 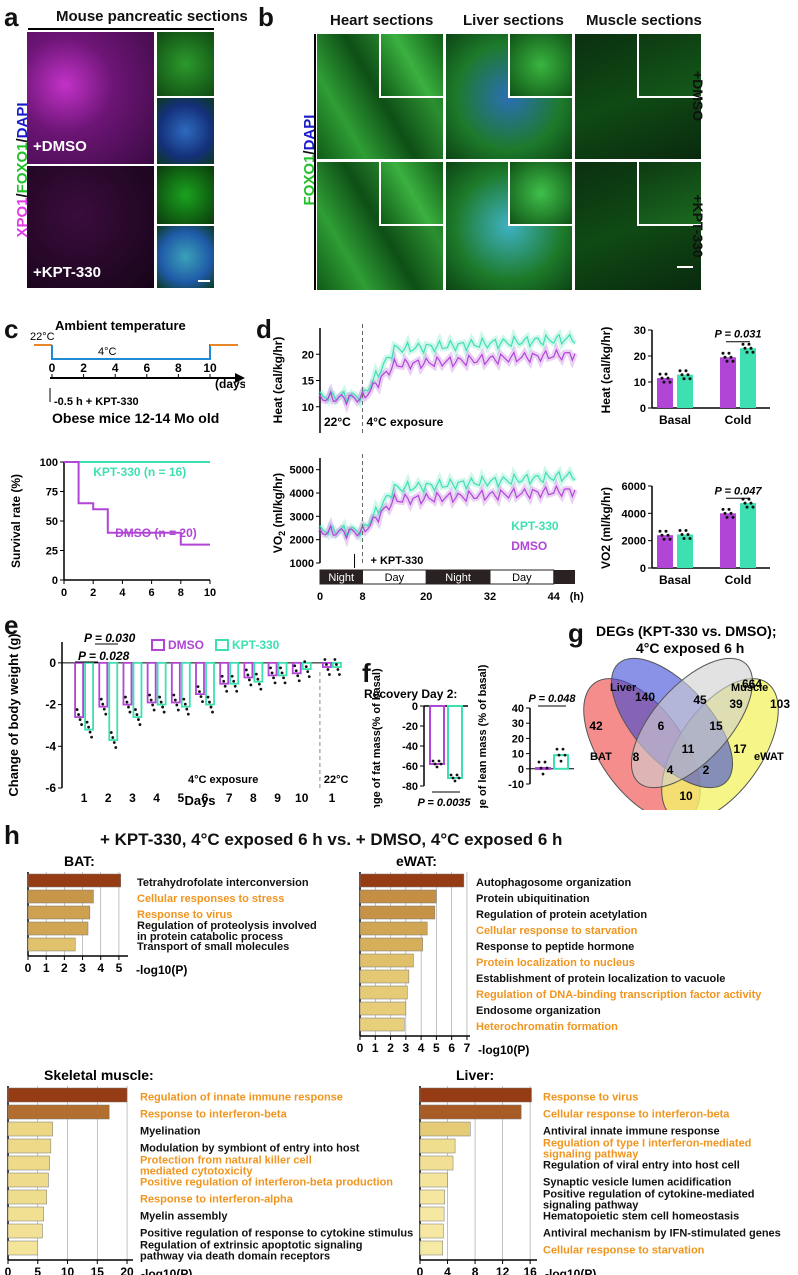 What do you see at coordinates (638, 226) in the screenshot?
I see `muscle-kpt` at bounding box center [638, 226].